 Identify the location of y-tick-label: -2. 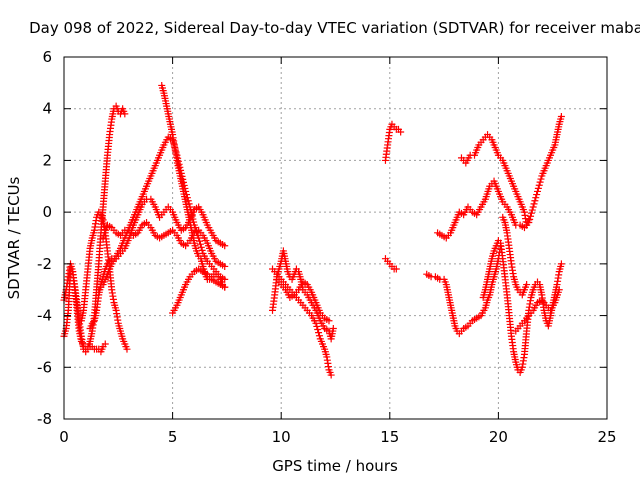
(44, 264).